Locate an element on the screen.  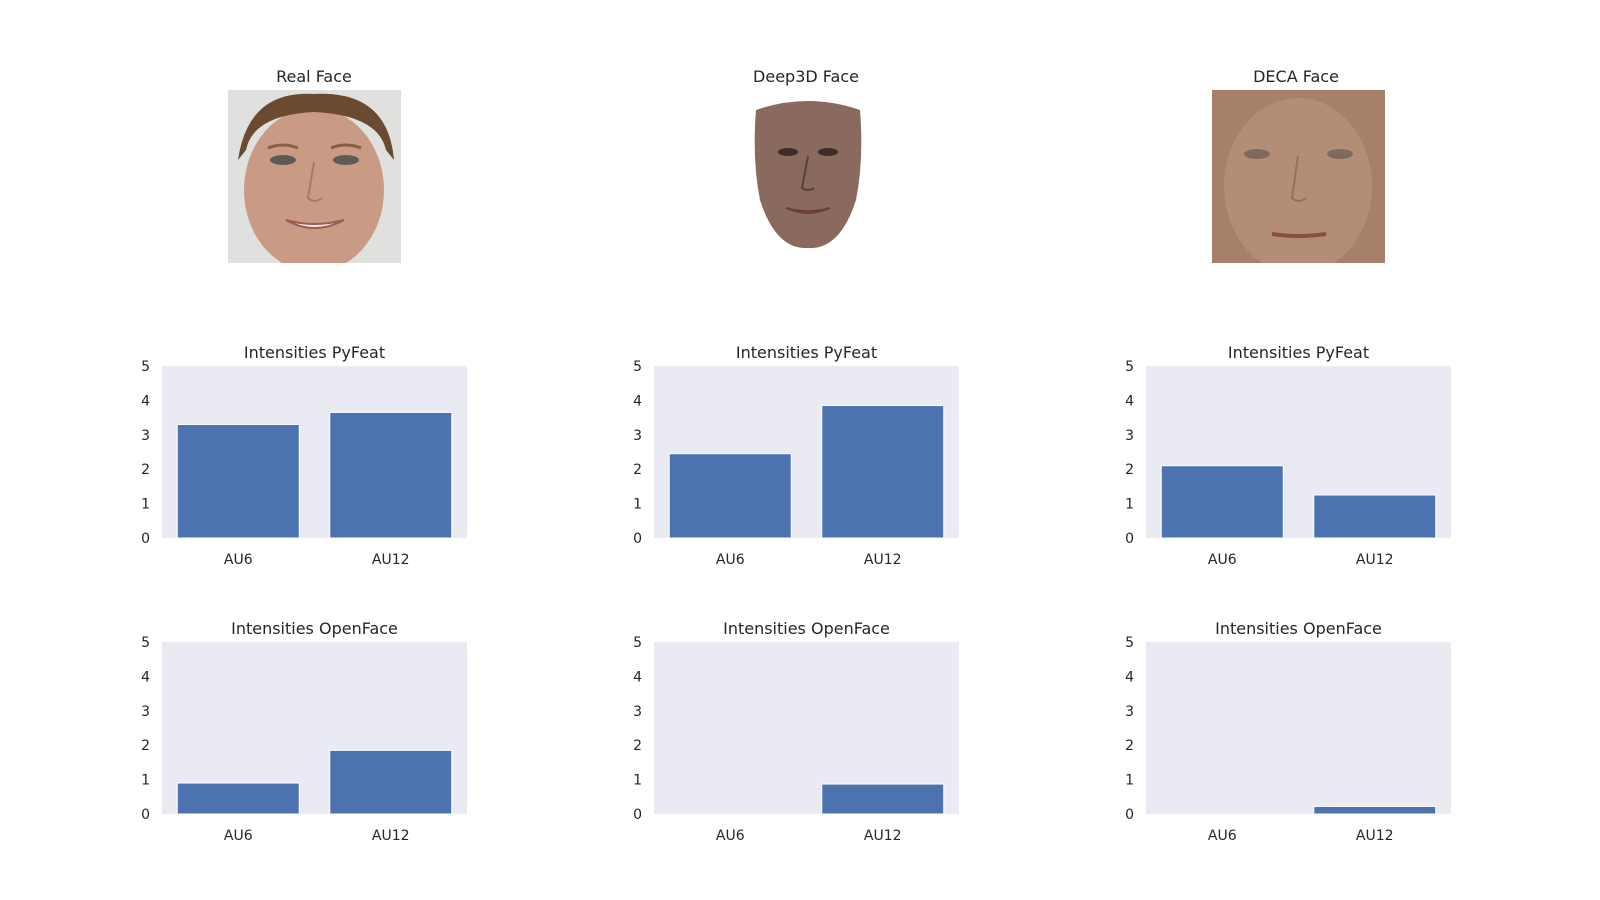
chart-openface-real: Intensities OpenFace 0 1 2 3 4 5 AU6 AU12 is located at coordinates (320, 741).